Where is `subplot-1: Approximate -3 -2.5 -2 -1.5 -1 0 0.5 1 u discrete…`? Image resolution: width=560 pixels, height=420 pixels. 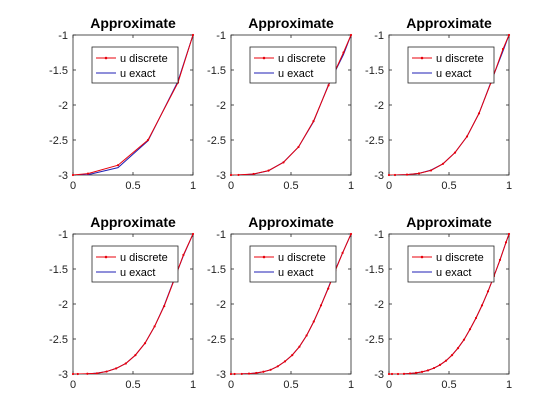 subplot-1: Approximate -3 -2.5 -2 -1.5 -1 0 0.5 1 u discrete… is located at coordinates (122, 103).